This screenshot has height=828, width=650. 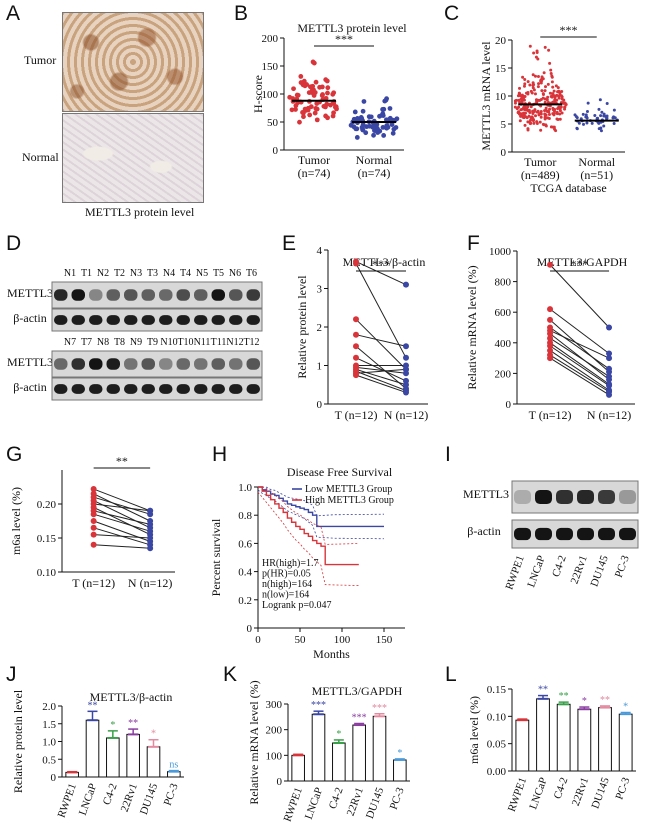 I want to click on blot-d-top-actin-control-band, so click(x=236, y=320).